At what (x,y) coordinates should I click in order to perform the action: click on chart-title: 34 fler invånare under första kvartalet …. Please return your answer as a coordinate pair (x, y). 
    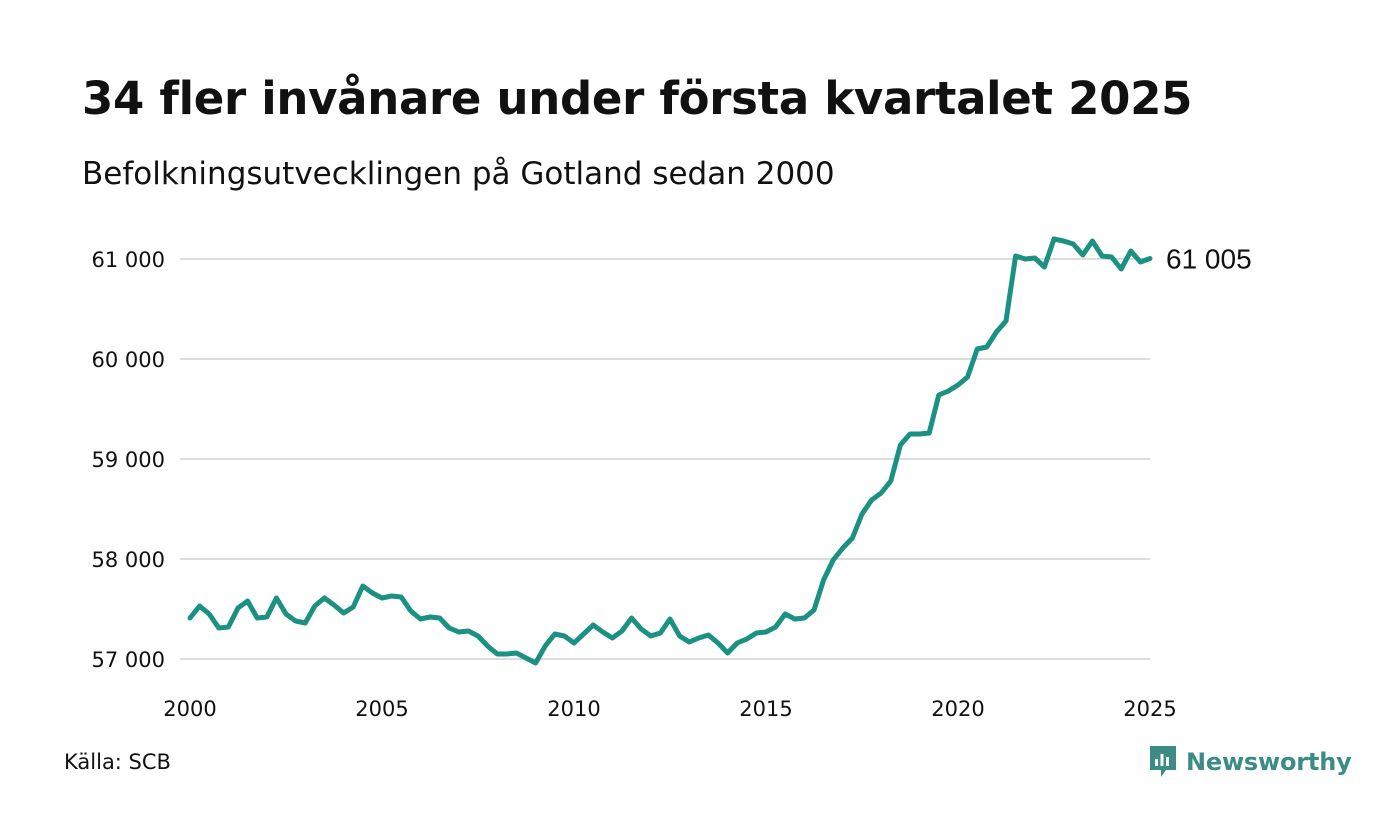
    Looking at the image, I should click on (637, 98).